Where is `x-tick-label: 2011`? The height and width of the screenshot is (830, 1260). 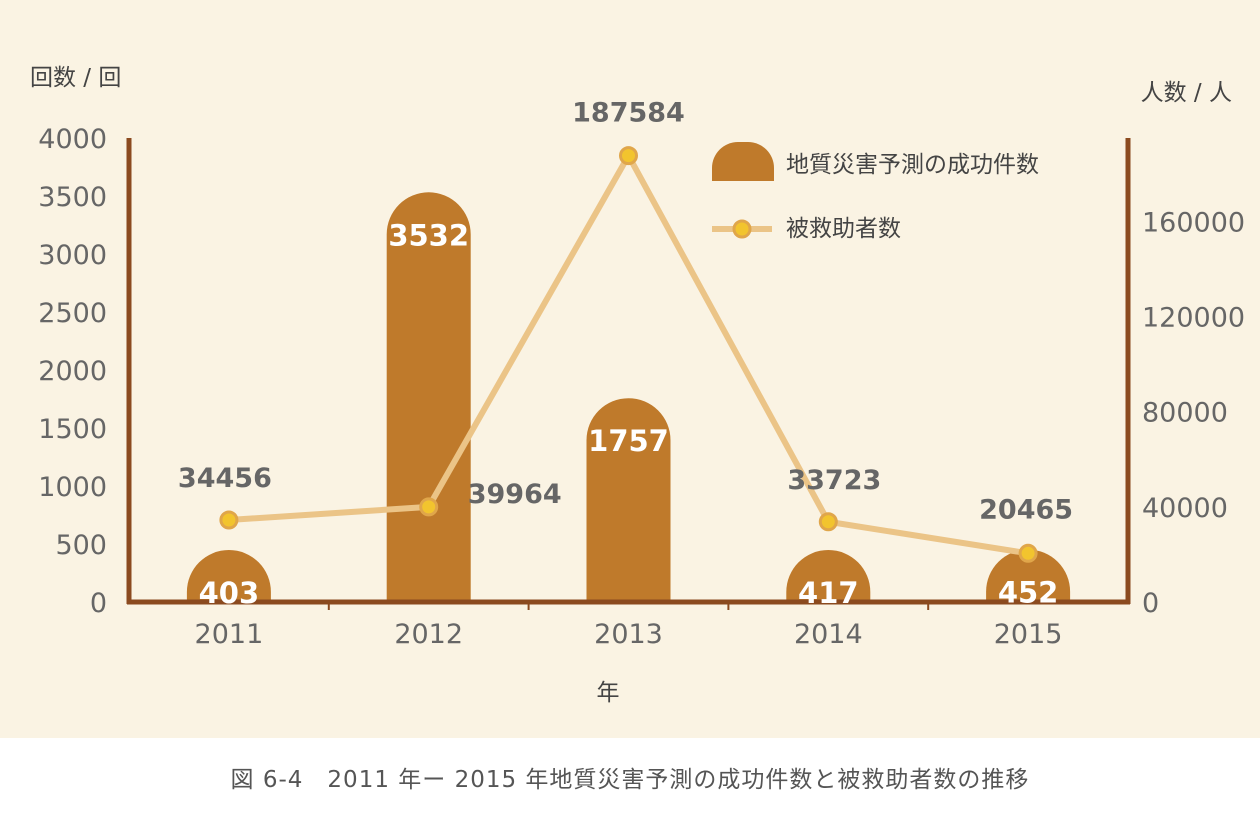 x-tick-label: 2011 is located at coordinates (229, 634).